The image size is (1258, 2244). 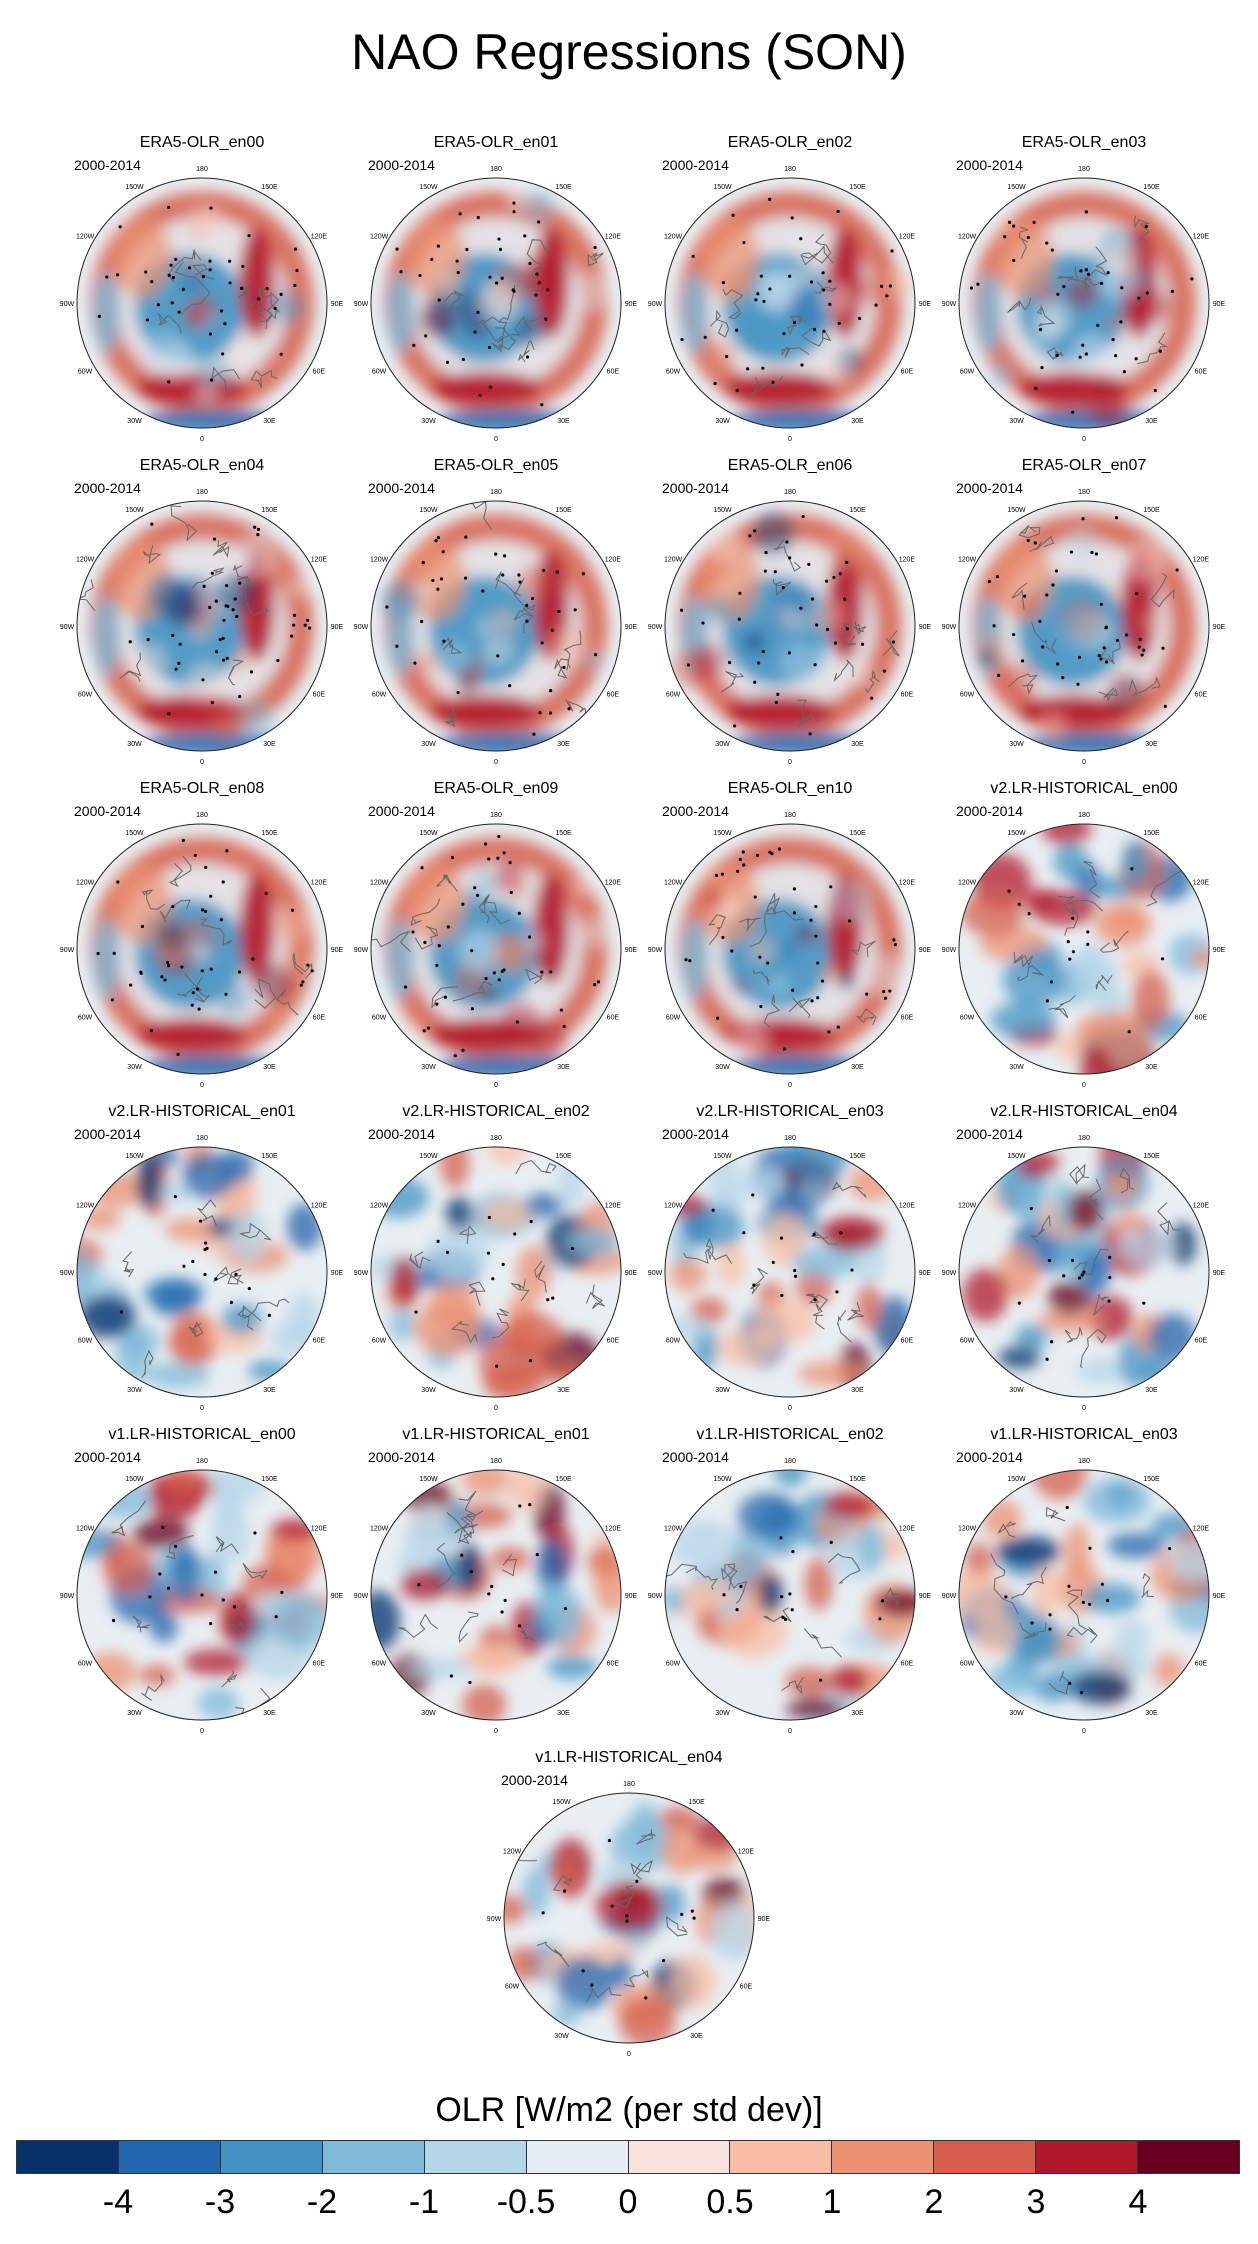 What do you see at coordinates (790, 788) in the screenshot?
I see `panel-title: ERA5-OLR_en10` at bounding box center [790, 788].